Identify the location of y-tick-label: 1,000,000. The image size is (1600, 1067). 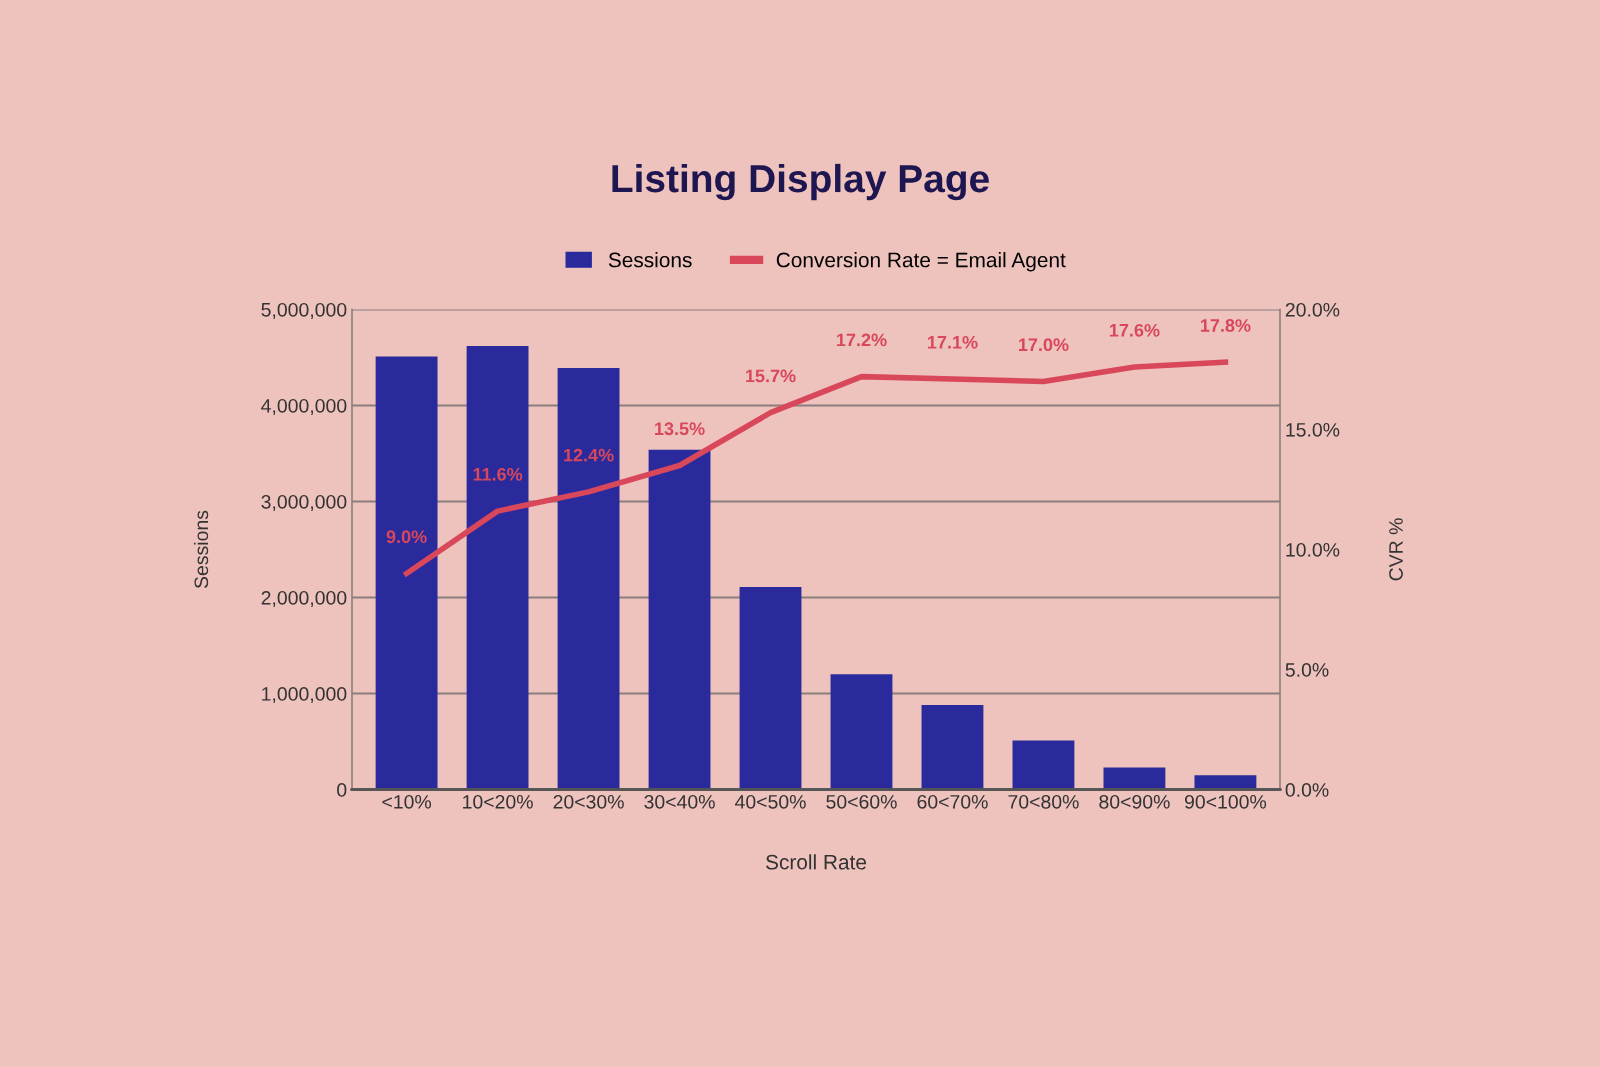
(304, 695).